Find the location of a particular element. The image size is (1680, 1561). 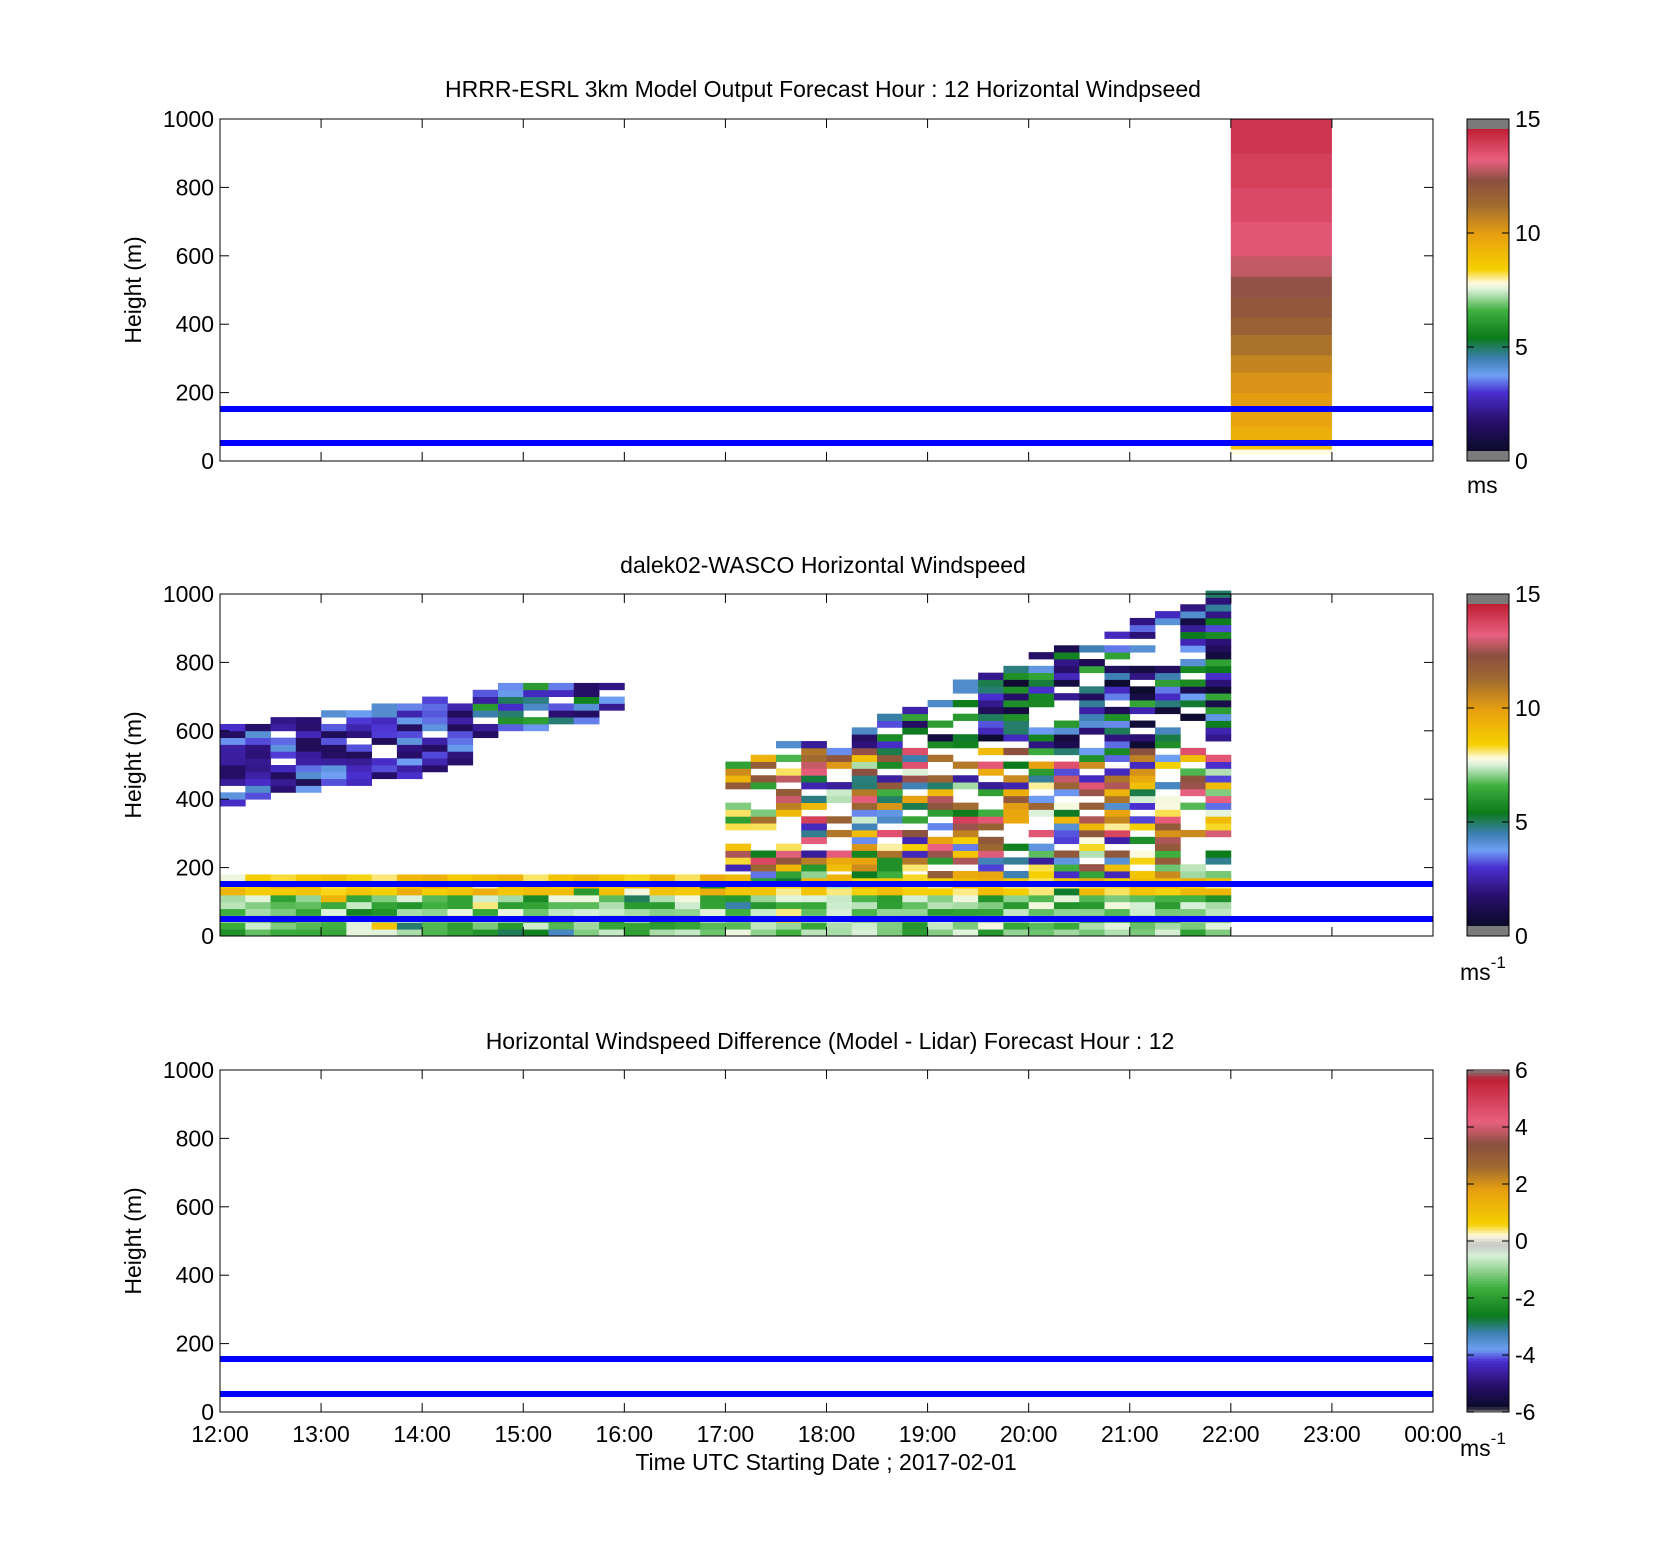

y-tick-label: 600 is located at coordinates (195, 256).